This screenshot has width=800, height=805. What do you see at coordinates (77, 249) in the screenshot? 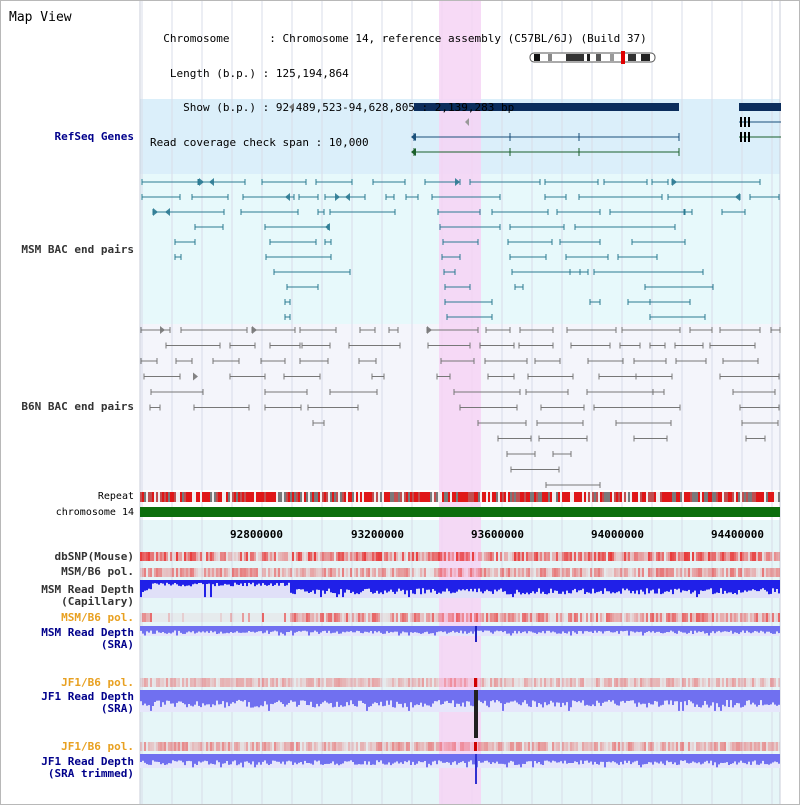
I see `msm-bac-track-label: MSM BAC end pairs` at bounding box center [77, 249].